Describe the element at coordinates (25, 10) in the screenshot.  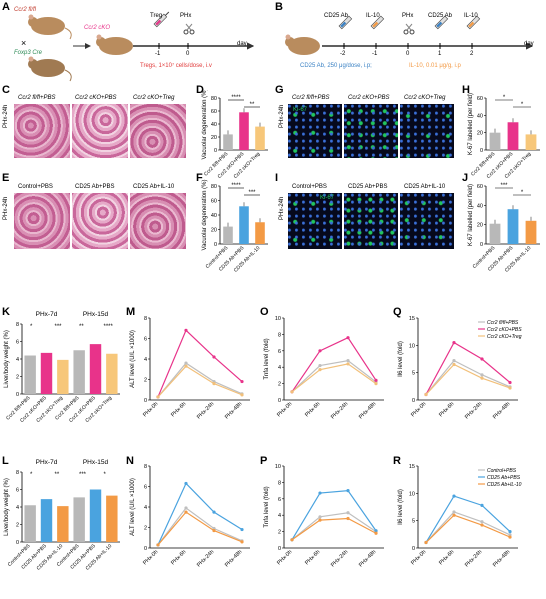
I see `mouse1-label: Ccr2 fl/fl` at that location.